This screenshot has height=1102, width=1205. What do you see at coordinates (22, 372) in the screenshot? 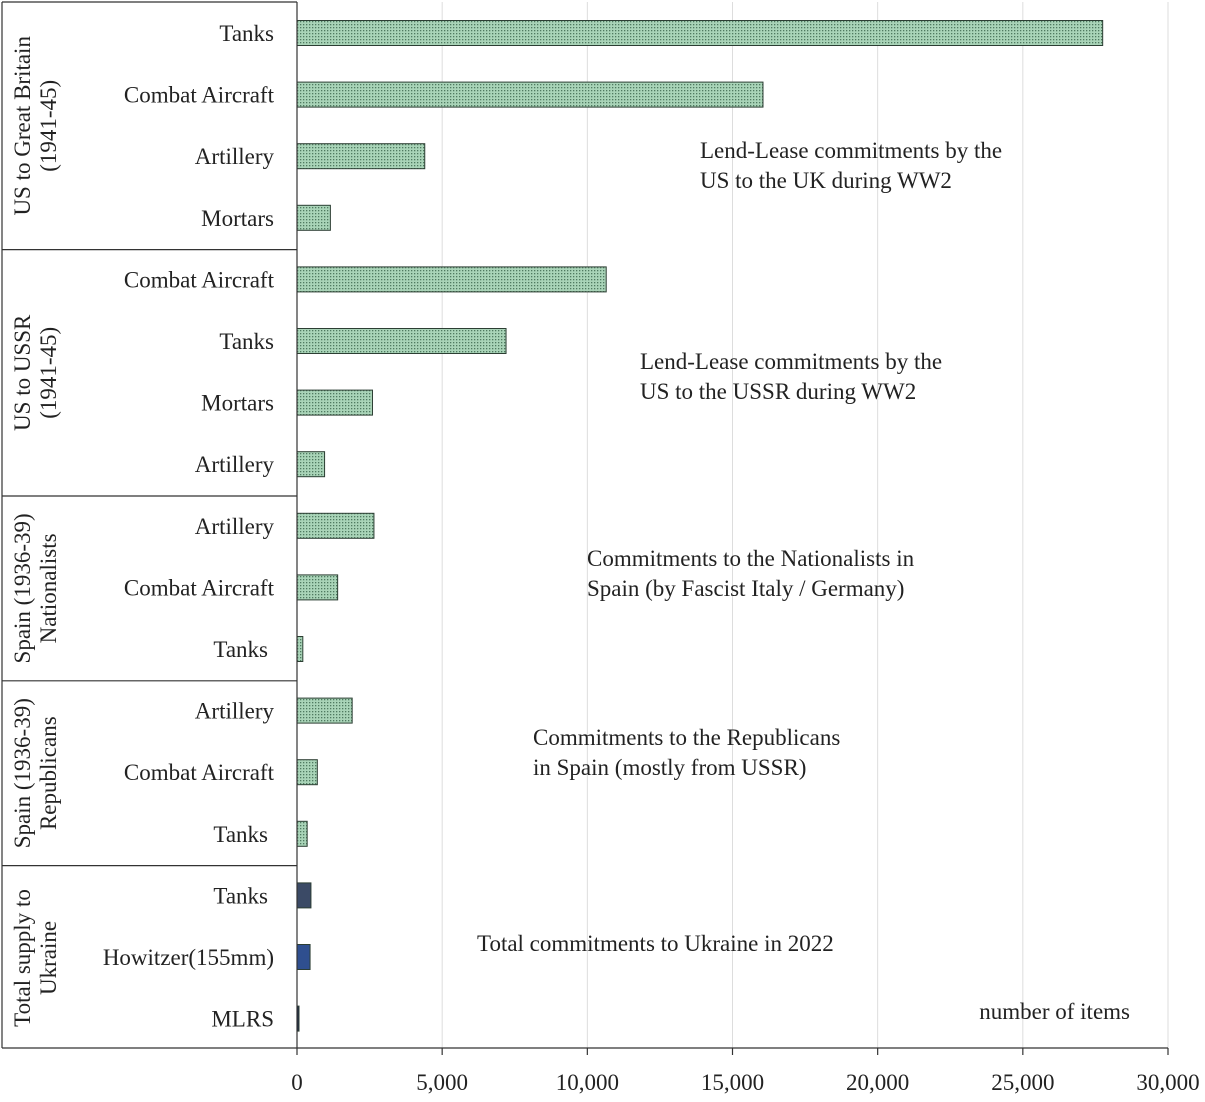
I see `group-label-line: US to USSR` at bounding box center [22, 372].